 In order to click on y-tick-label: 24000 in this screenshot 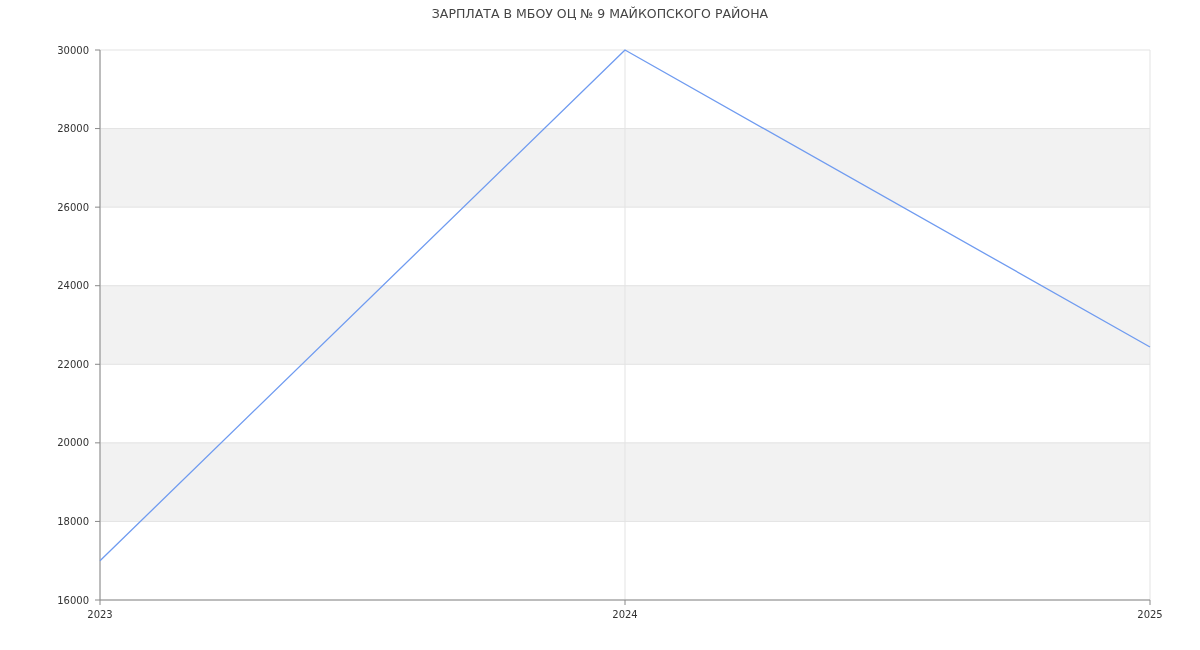, I will do `click(73, 286)`.